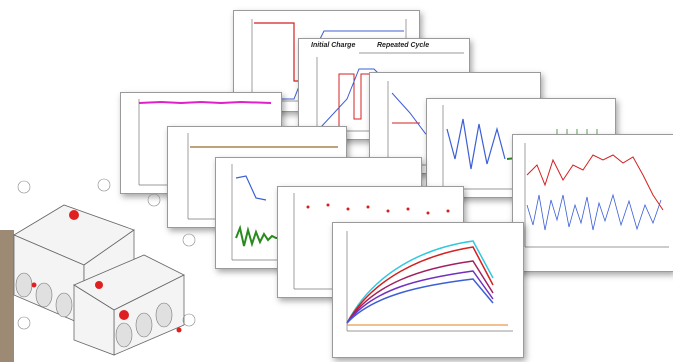 This screenshot has height=362, width=673. What do you see at coordinates (104, 267) in the screenshot?
I see `battery-pack-schematic-icon` at bounding box center [104, 267].